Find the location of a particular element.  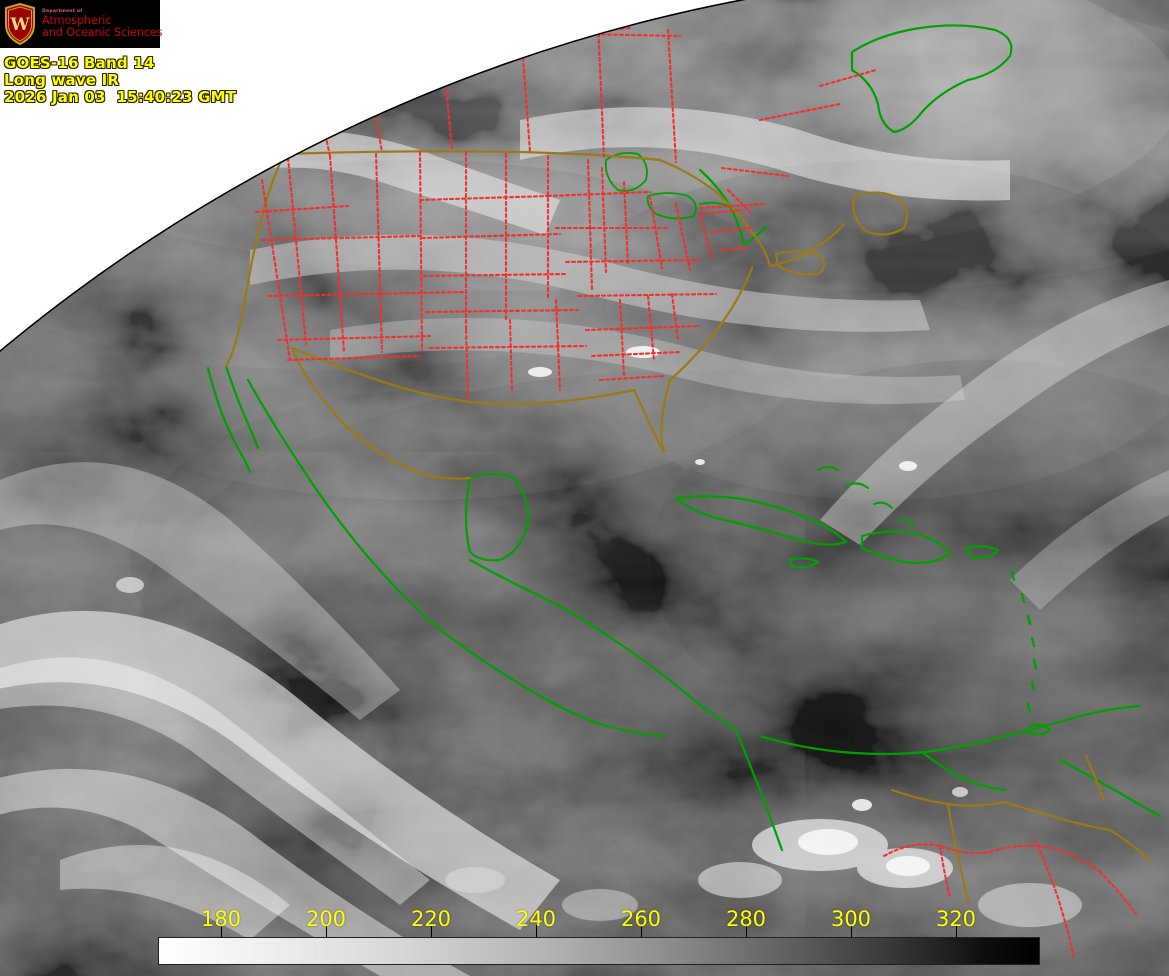

colorbar-tick-label: 320 is located at coordinates (956, 919).